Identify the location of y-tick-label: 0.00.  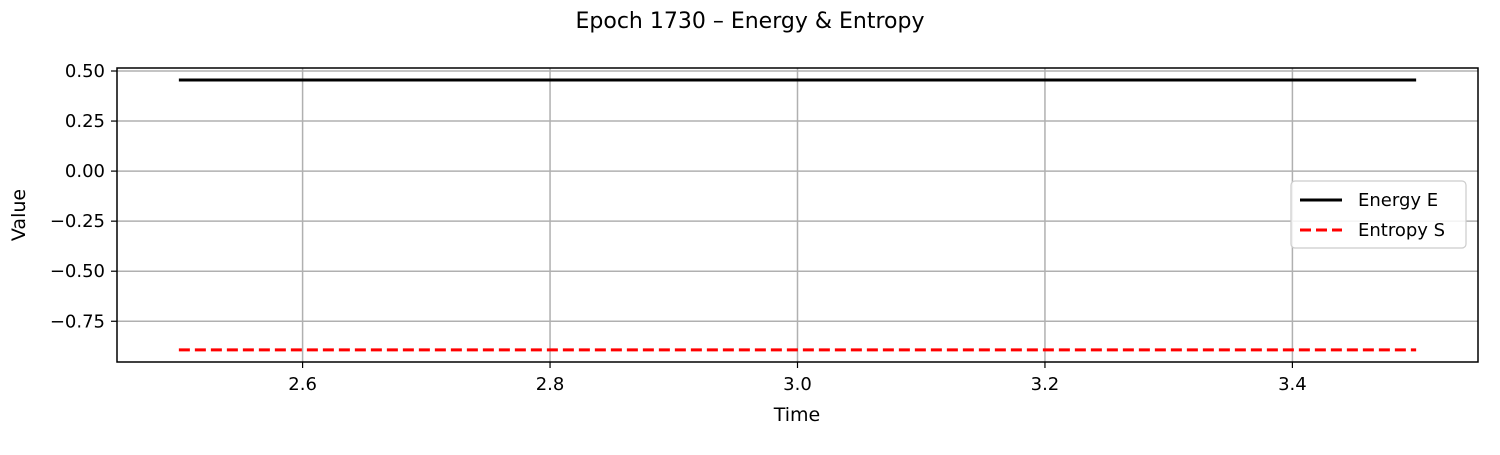
(85, 171).